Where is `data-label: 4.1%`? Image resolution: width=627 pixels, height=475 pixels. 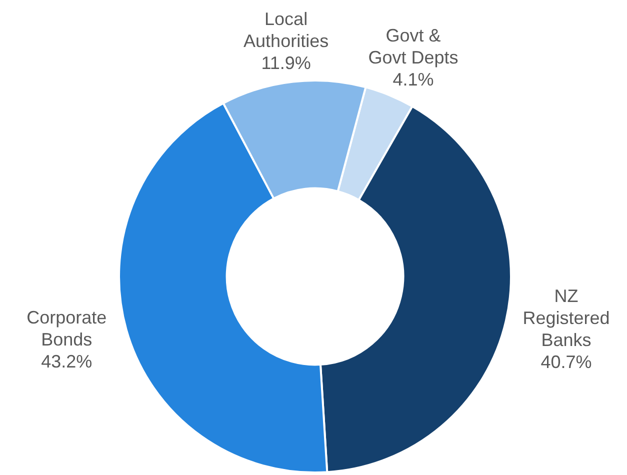
data-label: 4.1% is located at coordinates (413, 79).